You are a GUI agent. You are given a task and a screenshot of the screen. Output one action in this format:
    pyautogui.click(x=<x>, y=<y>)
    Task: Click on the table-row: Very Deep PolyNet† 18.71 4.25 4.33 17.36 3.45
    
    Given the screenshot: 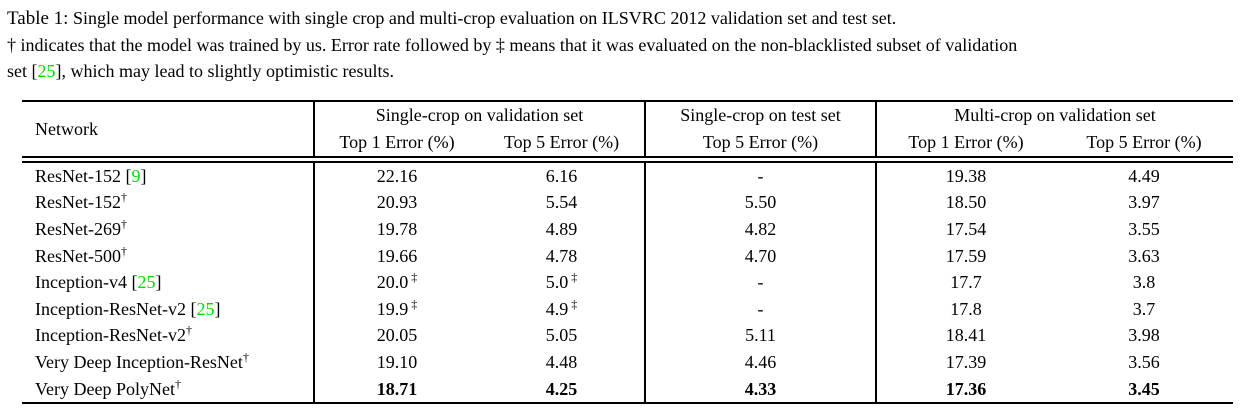 What is the action you would take?
    pyautogui.click(x=627, y=390)
    